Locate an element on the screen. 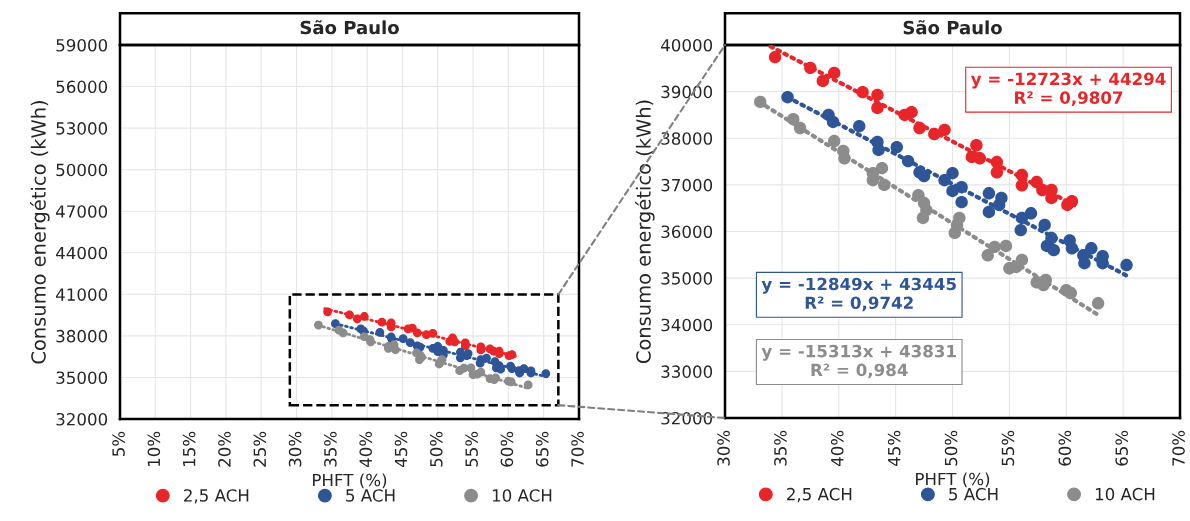 The height and width of the screenshot is (521, 1190). y-tick-label: 53000 is located at coordinates (82, 128).